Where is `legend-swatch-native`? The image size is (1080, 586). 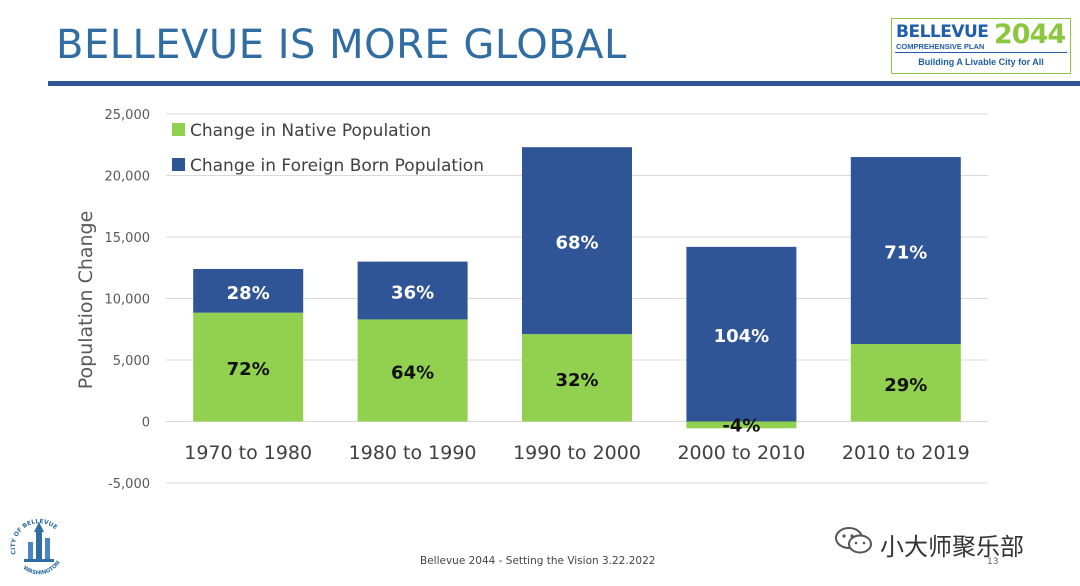 legend-swatch-native is located at coordinates (178, 129).